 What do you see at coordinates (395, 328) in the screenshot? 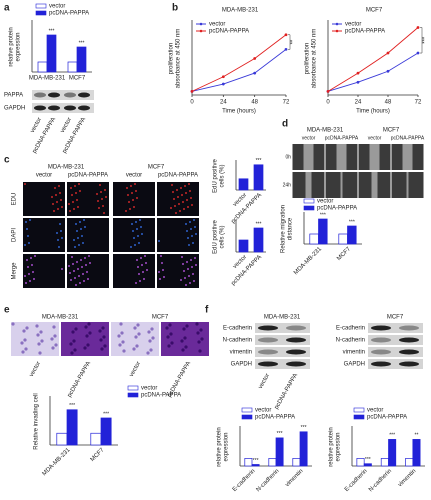
I see `blot-strip` at bounding box center [395, 328].